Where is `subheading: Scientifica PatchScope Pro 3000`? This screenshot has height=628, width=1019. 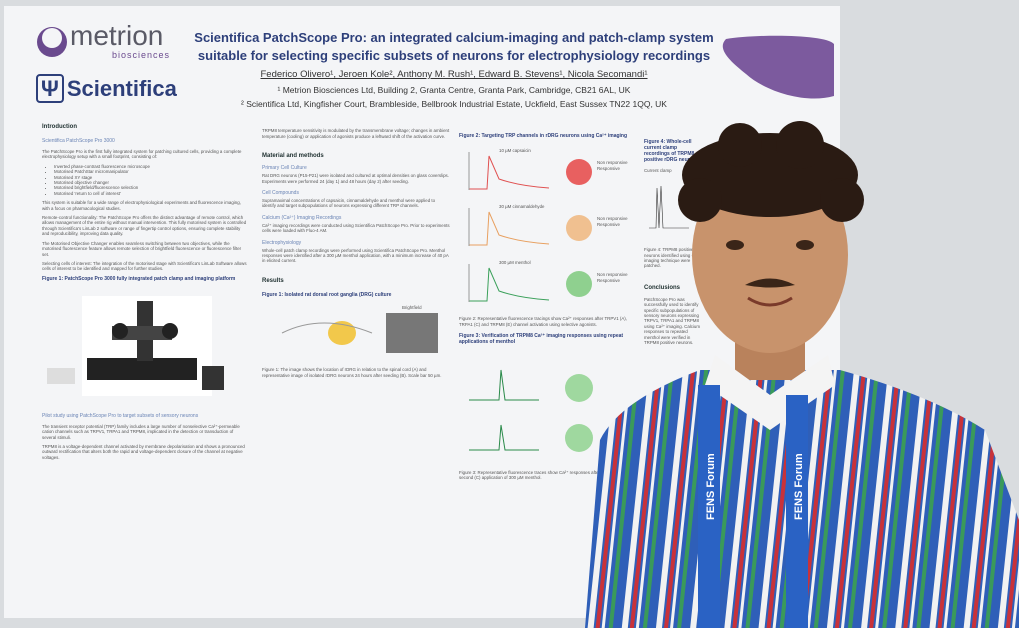
subheading: Scientifica PatchScope Pro 3000 is located at coordinates (78, 141).